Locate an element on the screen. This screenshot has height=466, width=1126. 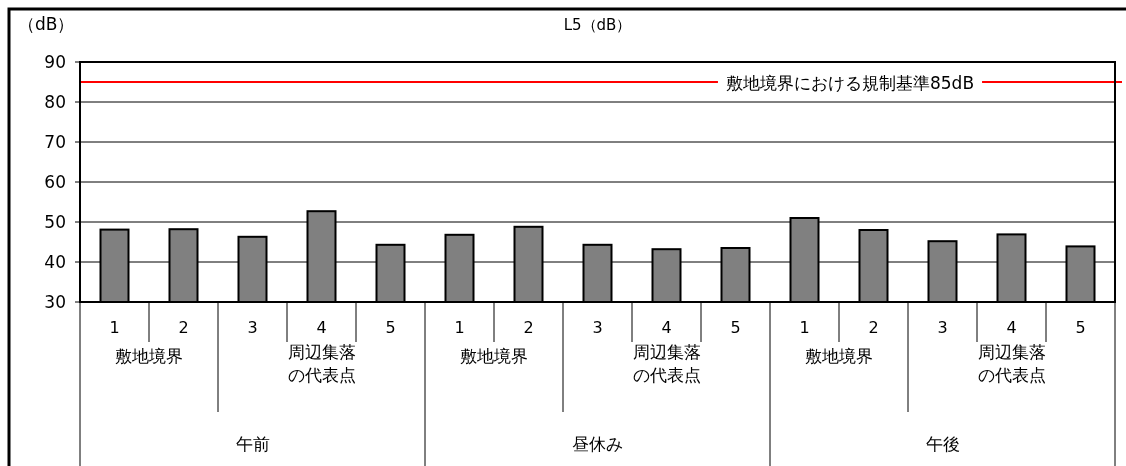
ref-line-label: 敷地境界における規制基準85dB is located at coordinates (850, 83).